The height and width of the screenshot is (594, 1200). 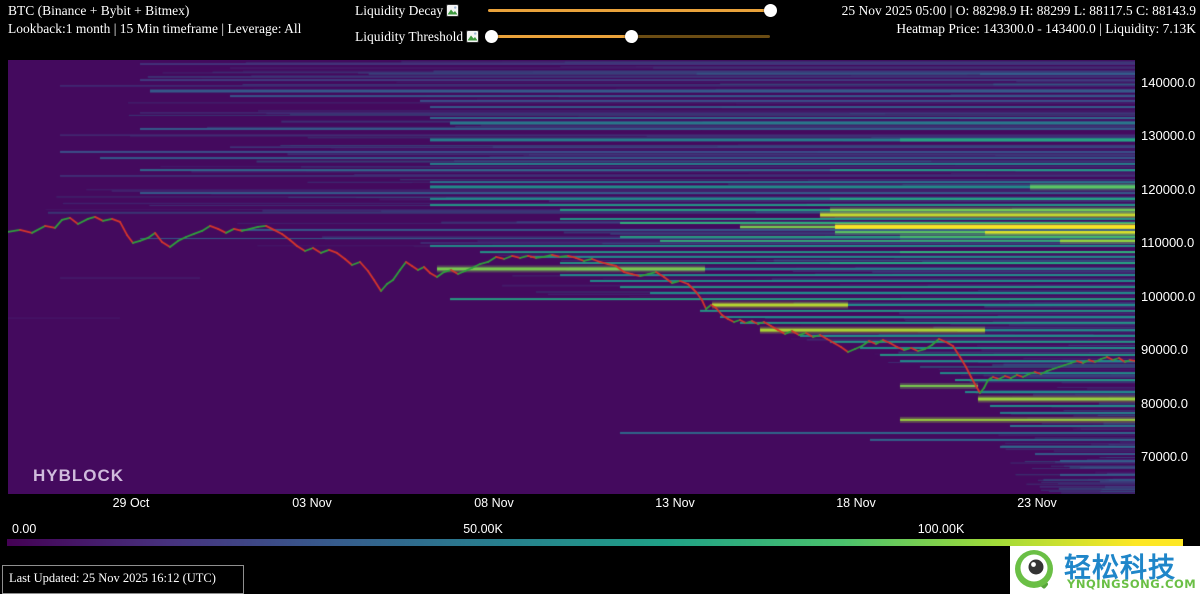 What do you see at coordinates (1035, 570) in the screenshot?
I see `eye-magnifier-logo-icon` at bounding box center [1035, 570].